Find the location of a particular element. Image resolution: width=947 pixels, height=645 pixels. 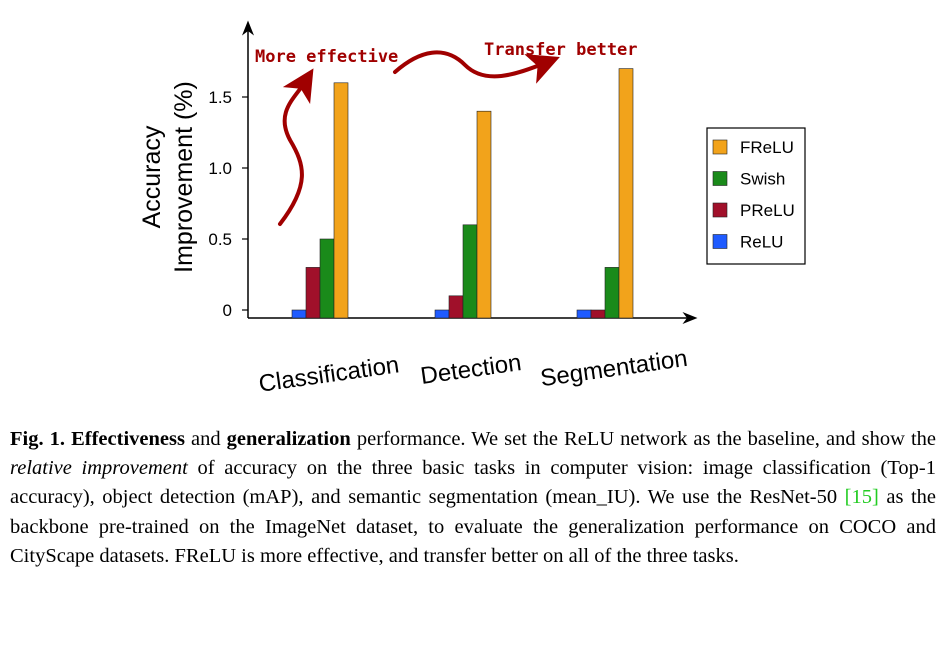

caption-italic-relative-improvement: relative improvement is located at coordinates (99, 468).